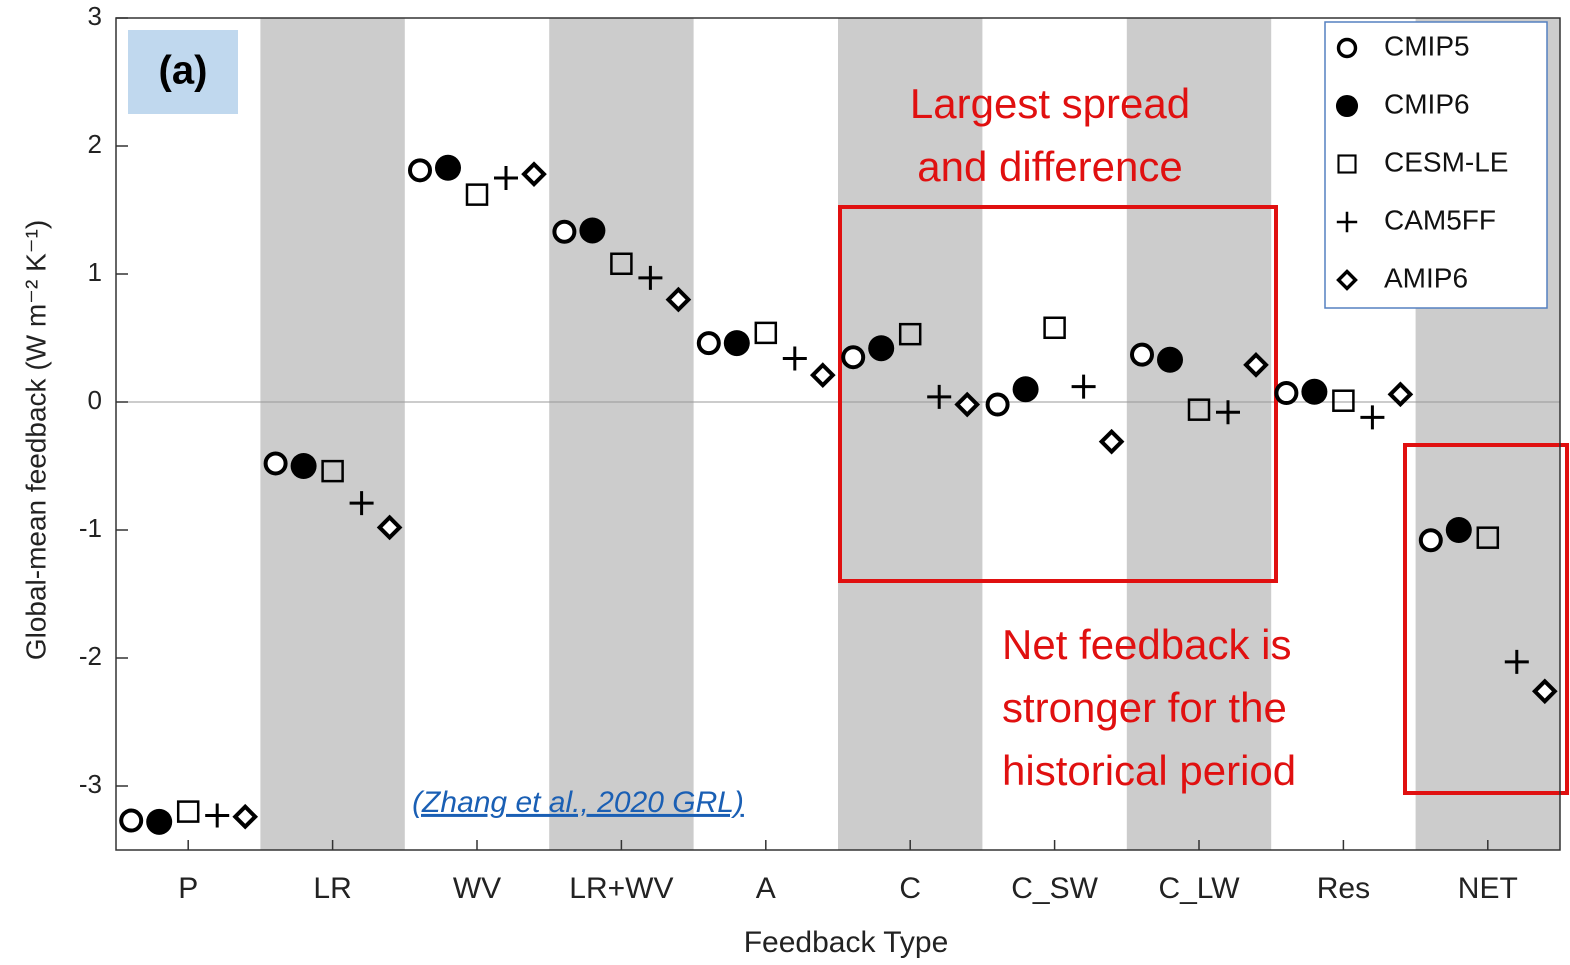 The height and width of the screenshot is (965, 1570). Describe the element at coordinates (1426, 277) in the screenshot. I see `legend-label: AMIP6` at that location.